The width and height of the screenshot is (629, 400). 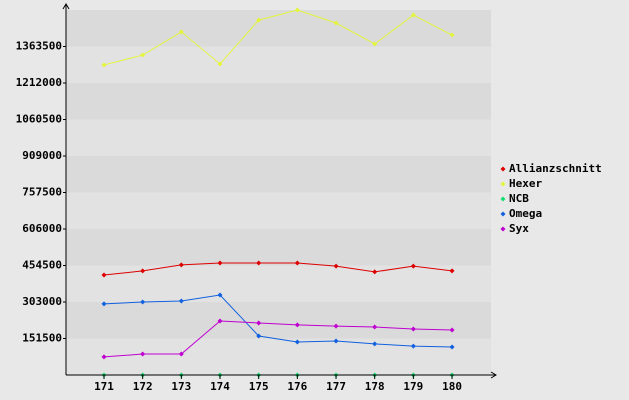 I want to click on y-tick-label: 1060500, so click(x=39, y=119).